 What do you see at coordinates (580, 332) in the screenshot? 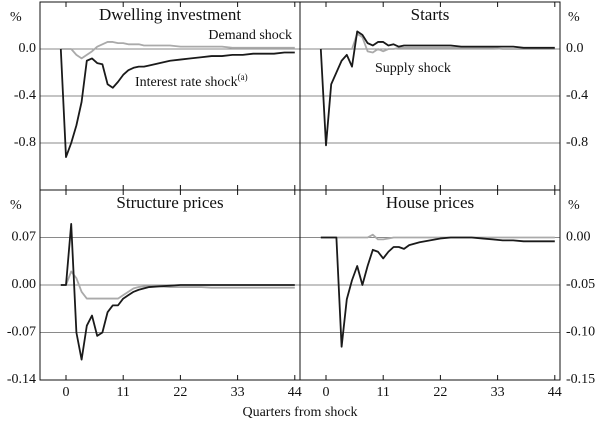
I see `y-tick-label: -0.10` at bounding box center [580, 332].